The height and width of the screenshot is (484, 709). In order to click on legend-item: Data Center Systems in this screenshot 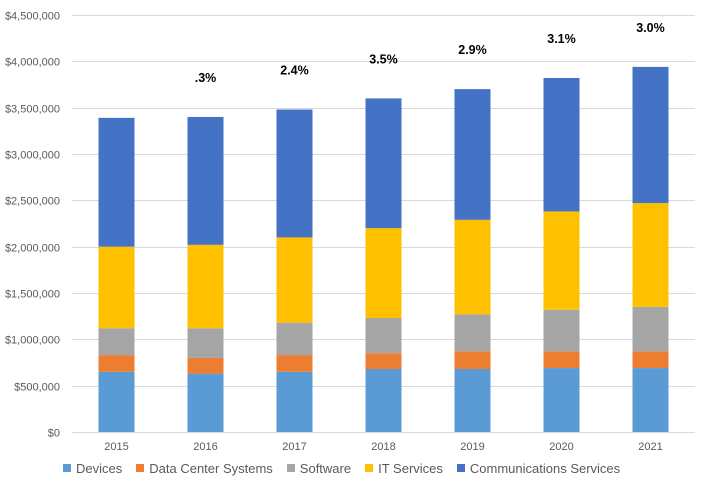, I will do `click(204, 468)`.